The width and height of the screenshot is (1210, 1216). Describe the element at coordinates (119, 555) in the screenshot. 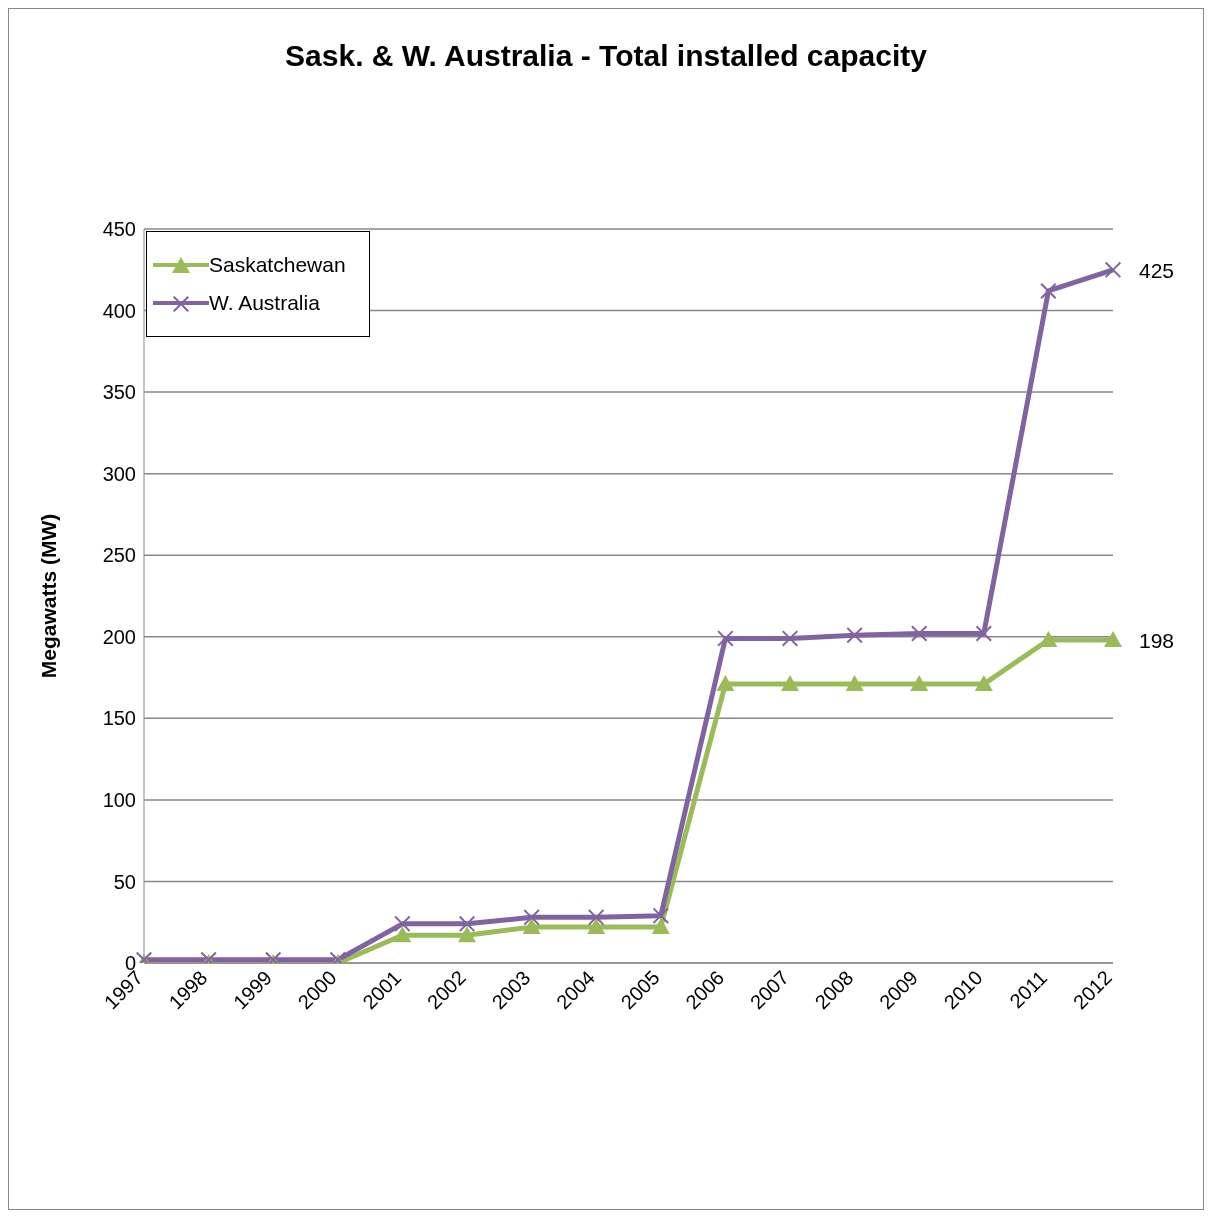

I see `y-tick-label: 250` at that location.